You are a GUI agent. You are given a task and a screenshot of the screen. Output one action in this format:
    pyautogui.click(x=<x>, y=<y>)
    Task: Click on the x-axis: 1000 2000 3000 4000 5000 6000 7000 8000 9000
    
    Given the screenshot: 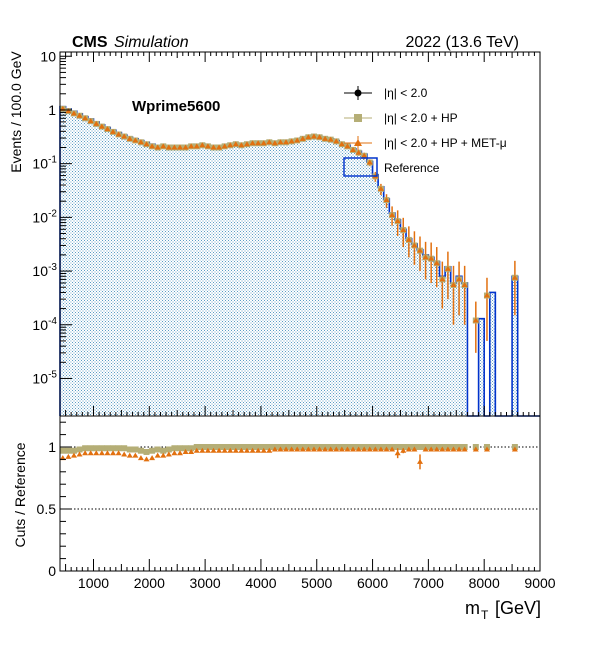 What is the action you would take?
    pyautogui.click(x=310, y=575)
    